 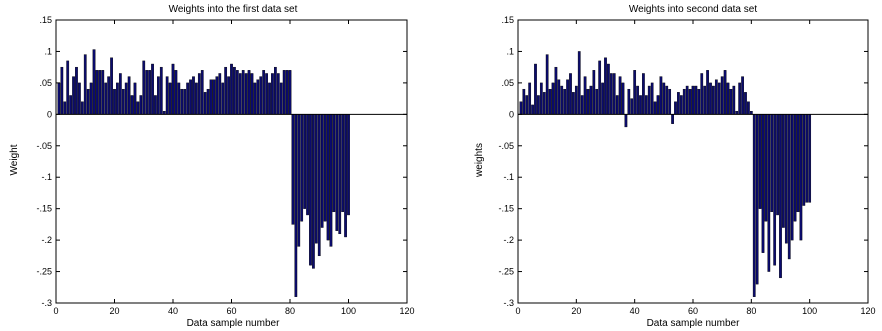 What do you see at coordinates (46, 240) in the screenshot?
I see `y-tick-label: -.2` at bounding box center [46, 240].